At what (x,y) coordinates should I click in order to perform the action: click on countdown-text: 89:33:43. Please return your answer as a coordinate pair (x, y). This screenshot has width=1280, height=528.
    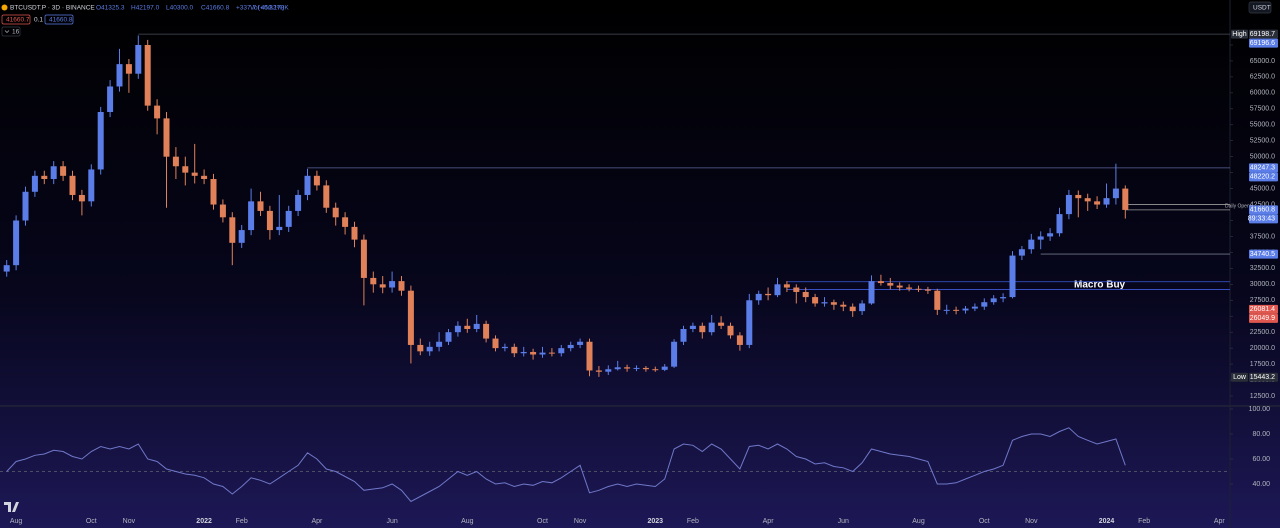
    Looking at the image, I should click on (1261, 219).